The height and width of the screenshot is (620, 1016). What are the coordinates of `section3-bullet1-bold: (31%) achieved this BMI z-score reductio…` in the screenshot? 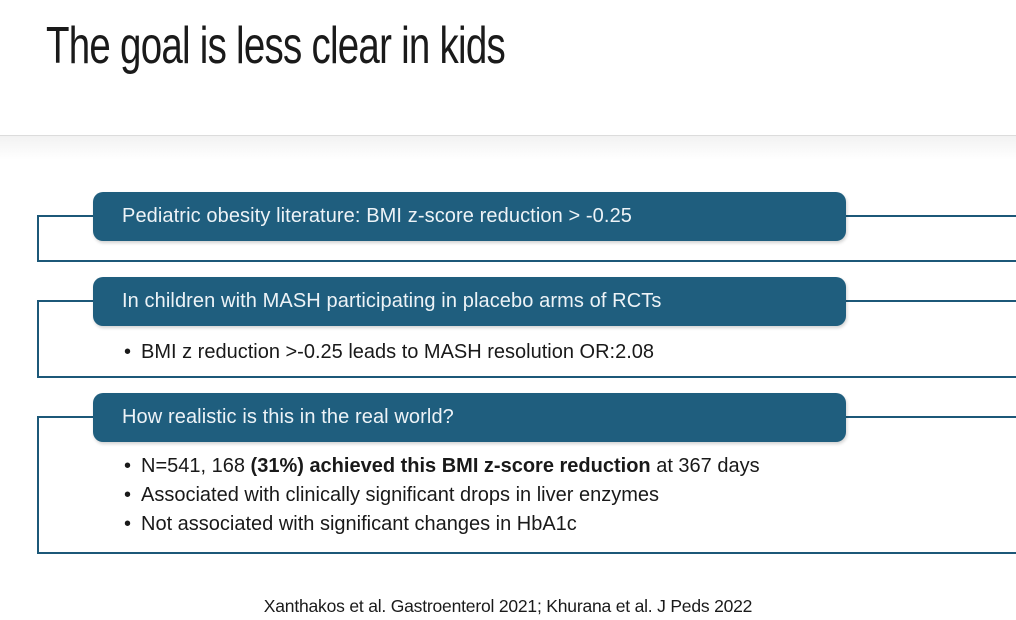 It's located at (450, 466).